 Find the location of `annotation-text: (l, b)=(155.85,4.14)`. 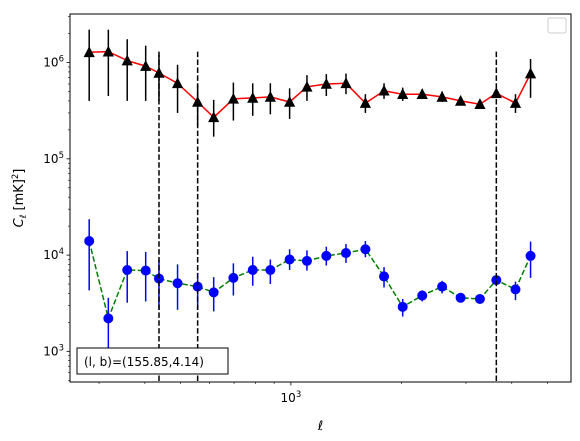

annotation-text: (l, b)=(155.85,4.14) is located at coordinates (144, 362).